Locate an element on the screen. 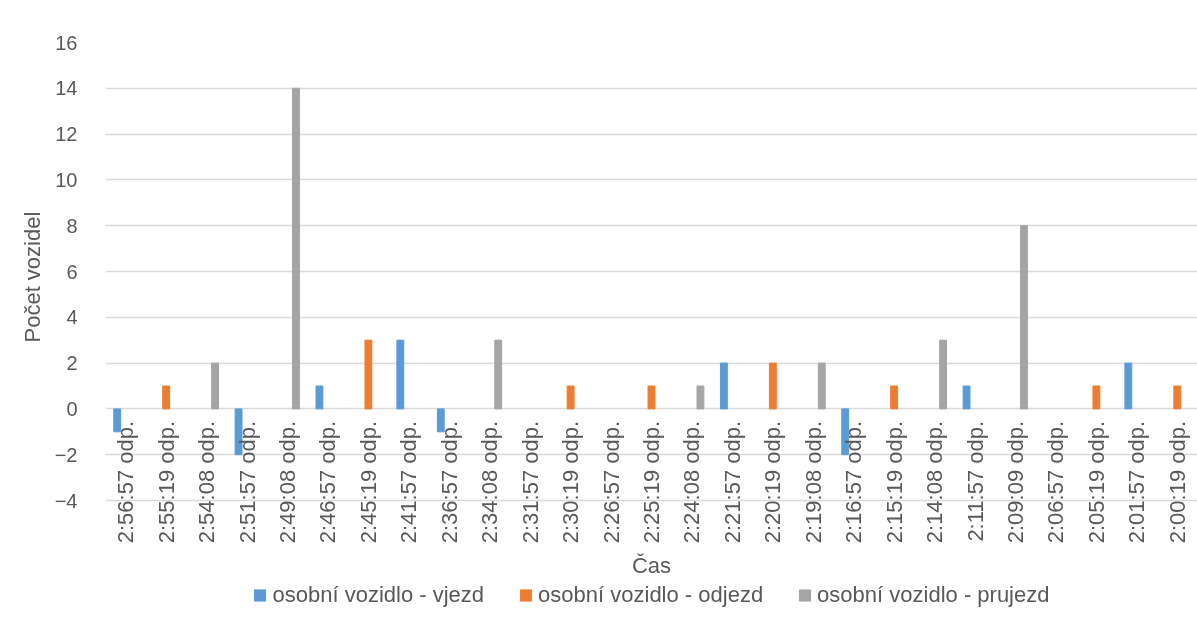 This screenshot has width=1197, height=624. x-tick-label: 2:26:57 odp. is located at coordinates (611, 482).